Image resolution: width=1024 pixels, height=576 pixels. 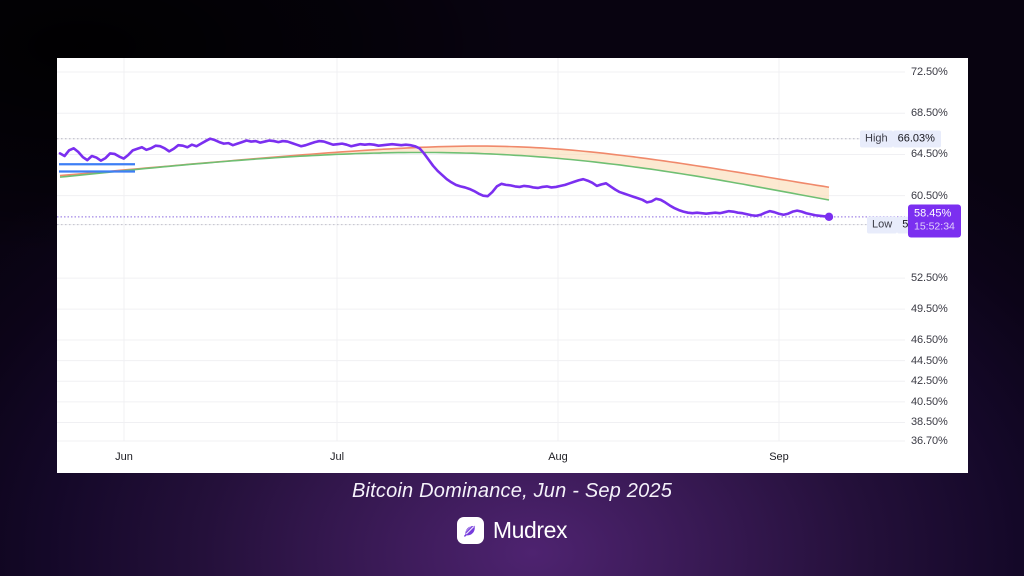 I want to click on current-value-marker, so click(x=829, y=217).